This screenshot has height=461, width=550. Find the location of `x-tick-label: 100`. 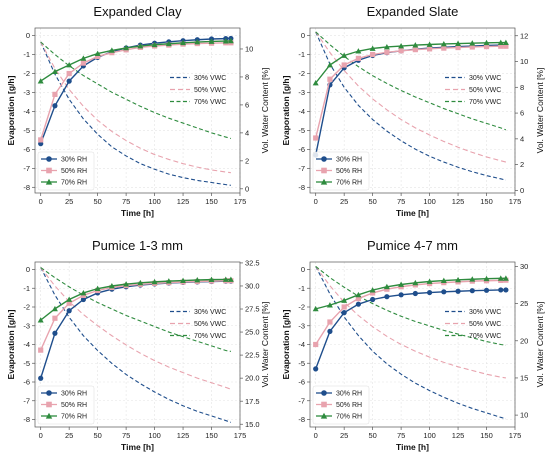

x-tick-label: 100 is located at coordinates (154, 435).